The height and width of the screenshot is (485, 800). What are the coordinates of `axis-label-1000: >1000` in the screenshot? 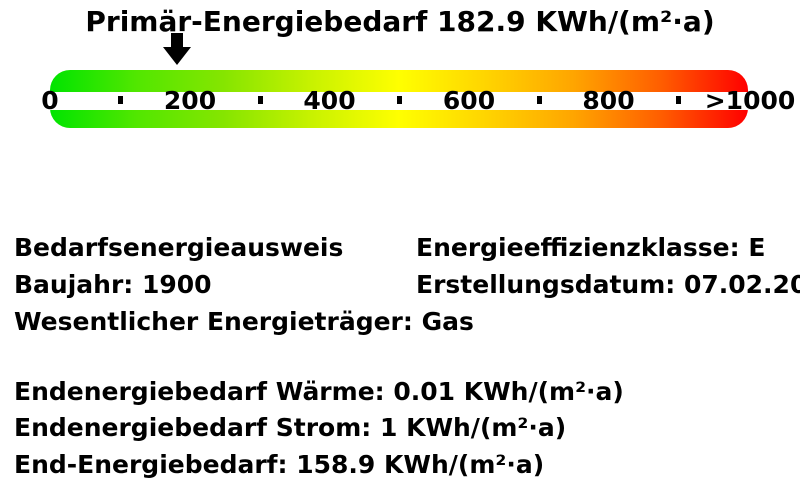 It's located at (750, 100).